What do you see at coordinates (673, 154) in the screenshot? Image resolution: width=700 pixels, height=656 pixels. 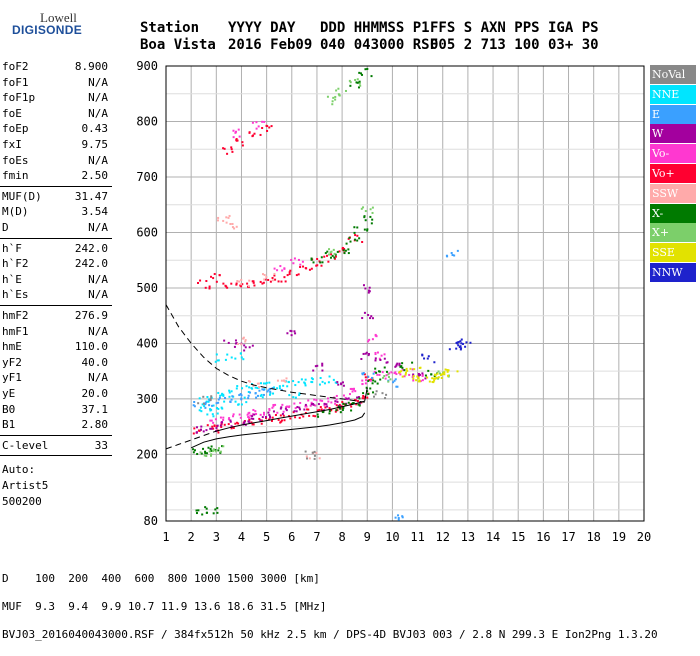 I see `legend-item-vo: Vo-` at bounding box center [673, 154].